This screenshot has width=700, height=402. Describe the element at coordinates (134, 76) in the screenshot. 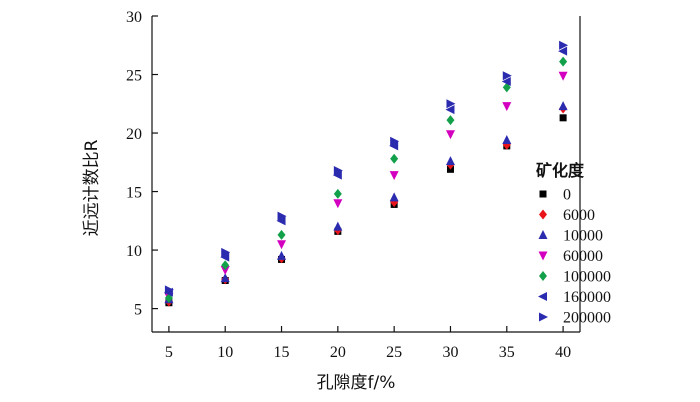

I see `y-tick-label: 25` at that location.